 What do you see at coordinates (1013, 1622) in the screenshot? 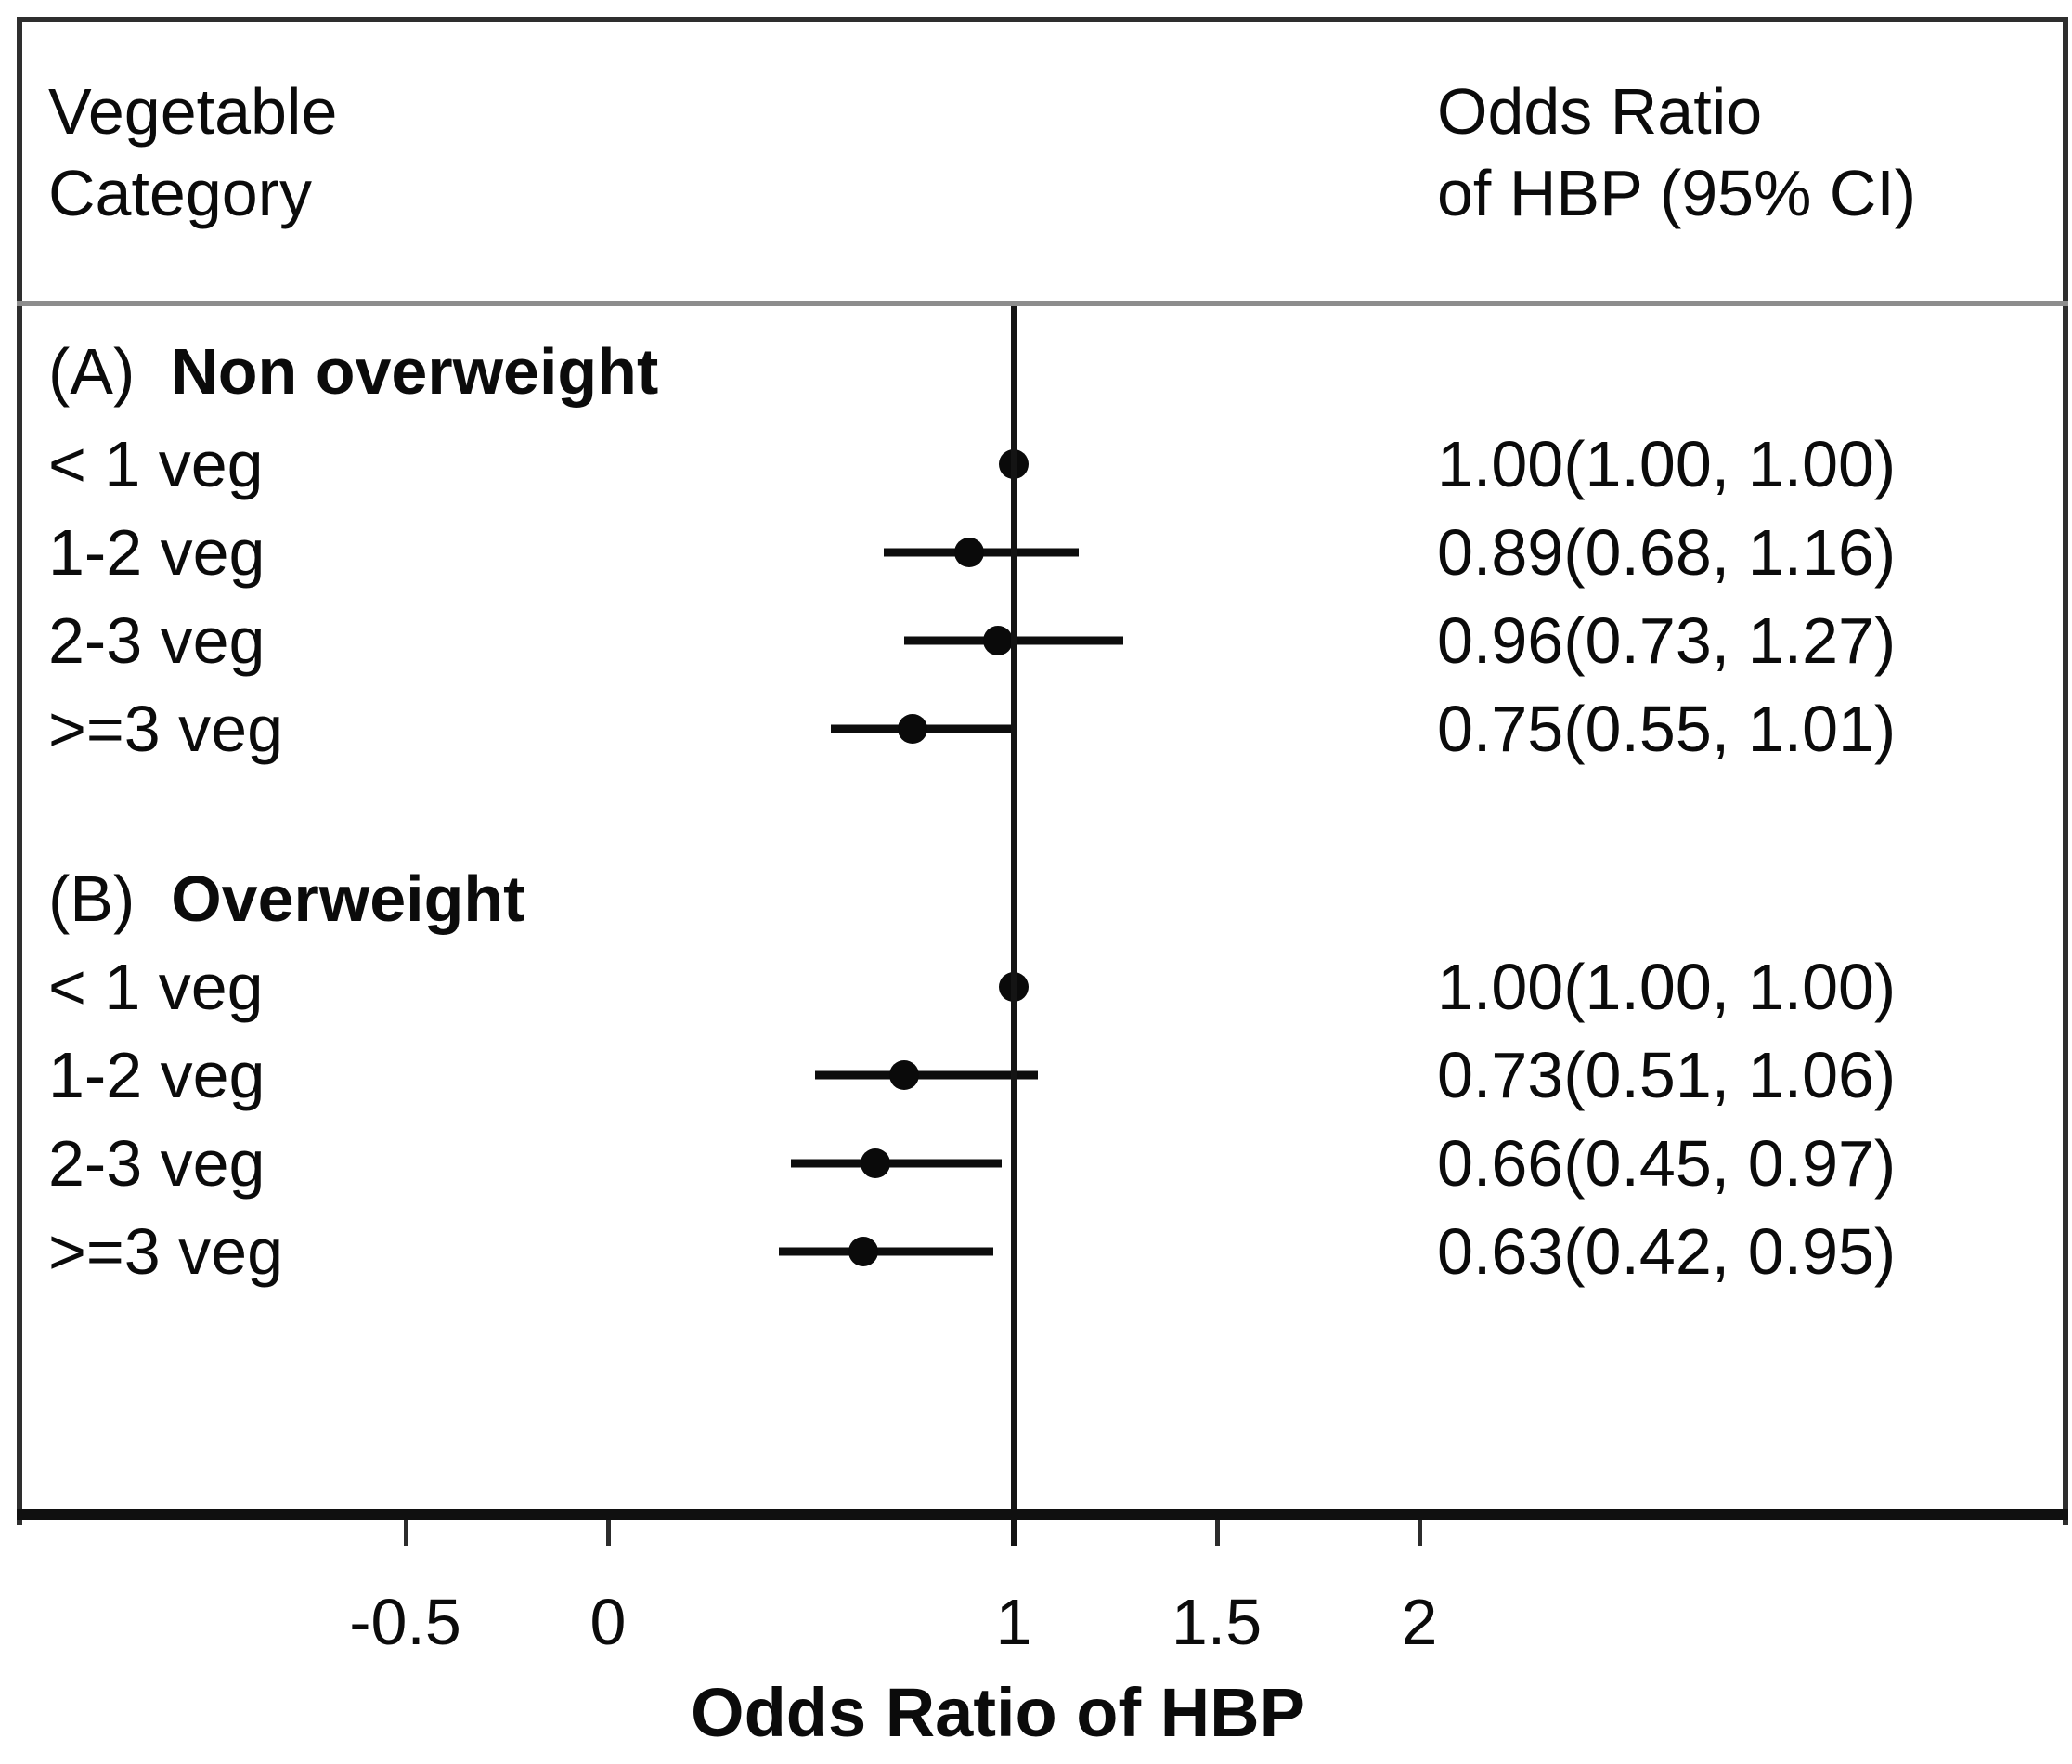
I see `x-tick-label-1: 1` at bounding box center [1013, 1622].